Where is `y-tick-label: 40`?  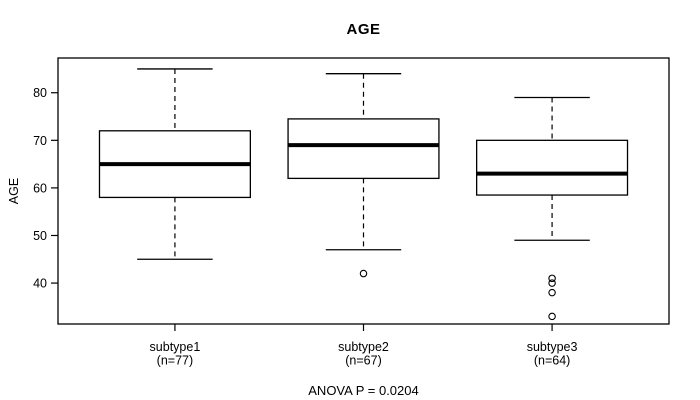 y-tick-label: 40 is located at coordinates (40, 284).